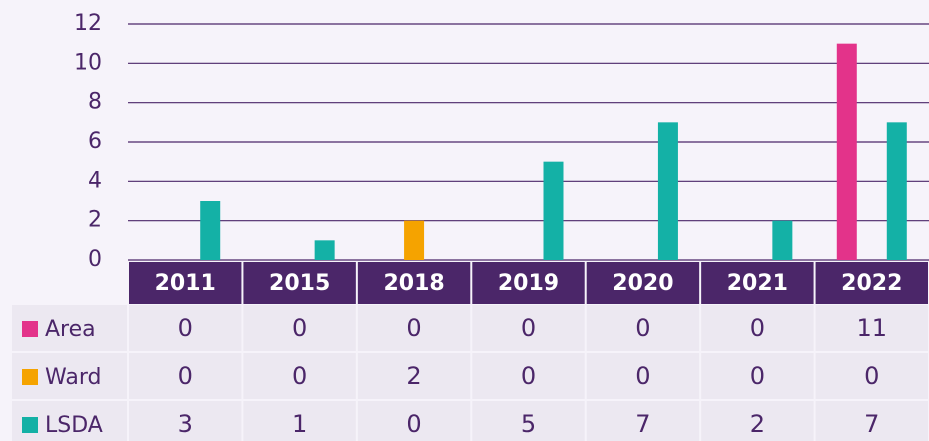 Image resolution: width=929 pixels, height=441 pixels. What do you see at coordinates (95, 141) in the screenshot?
I see `y-tick-label: 6` at bounding box center [95, 141].